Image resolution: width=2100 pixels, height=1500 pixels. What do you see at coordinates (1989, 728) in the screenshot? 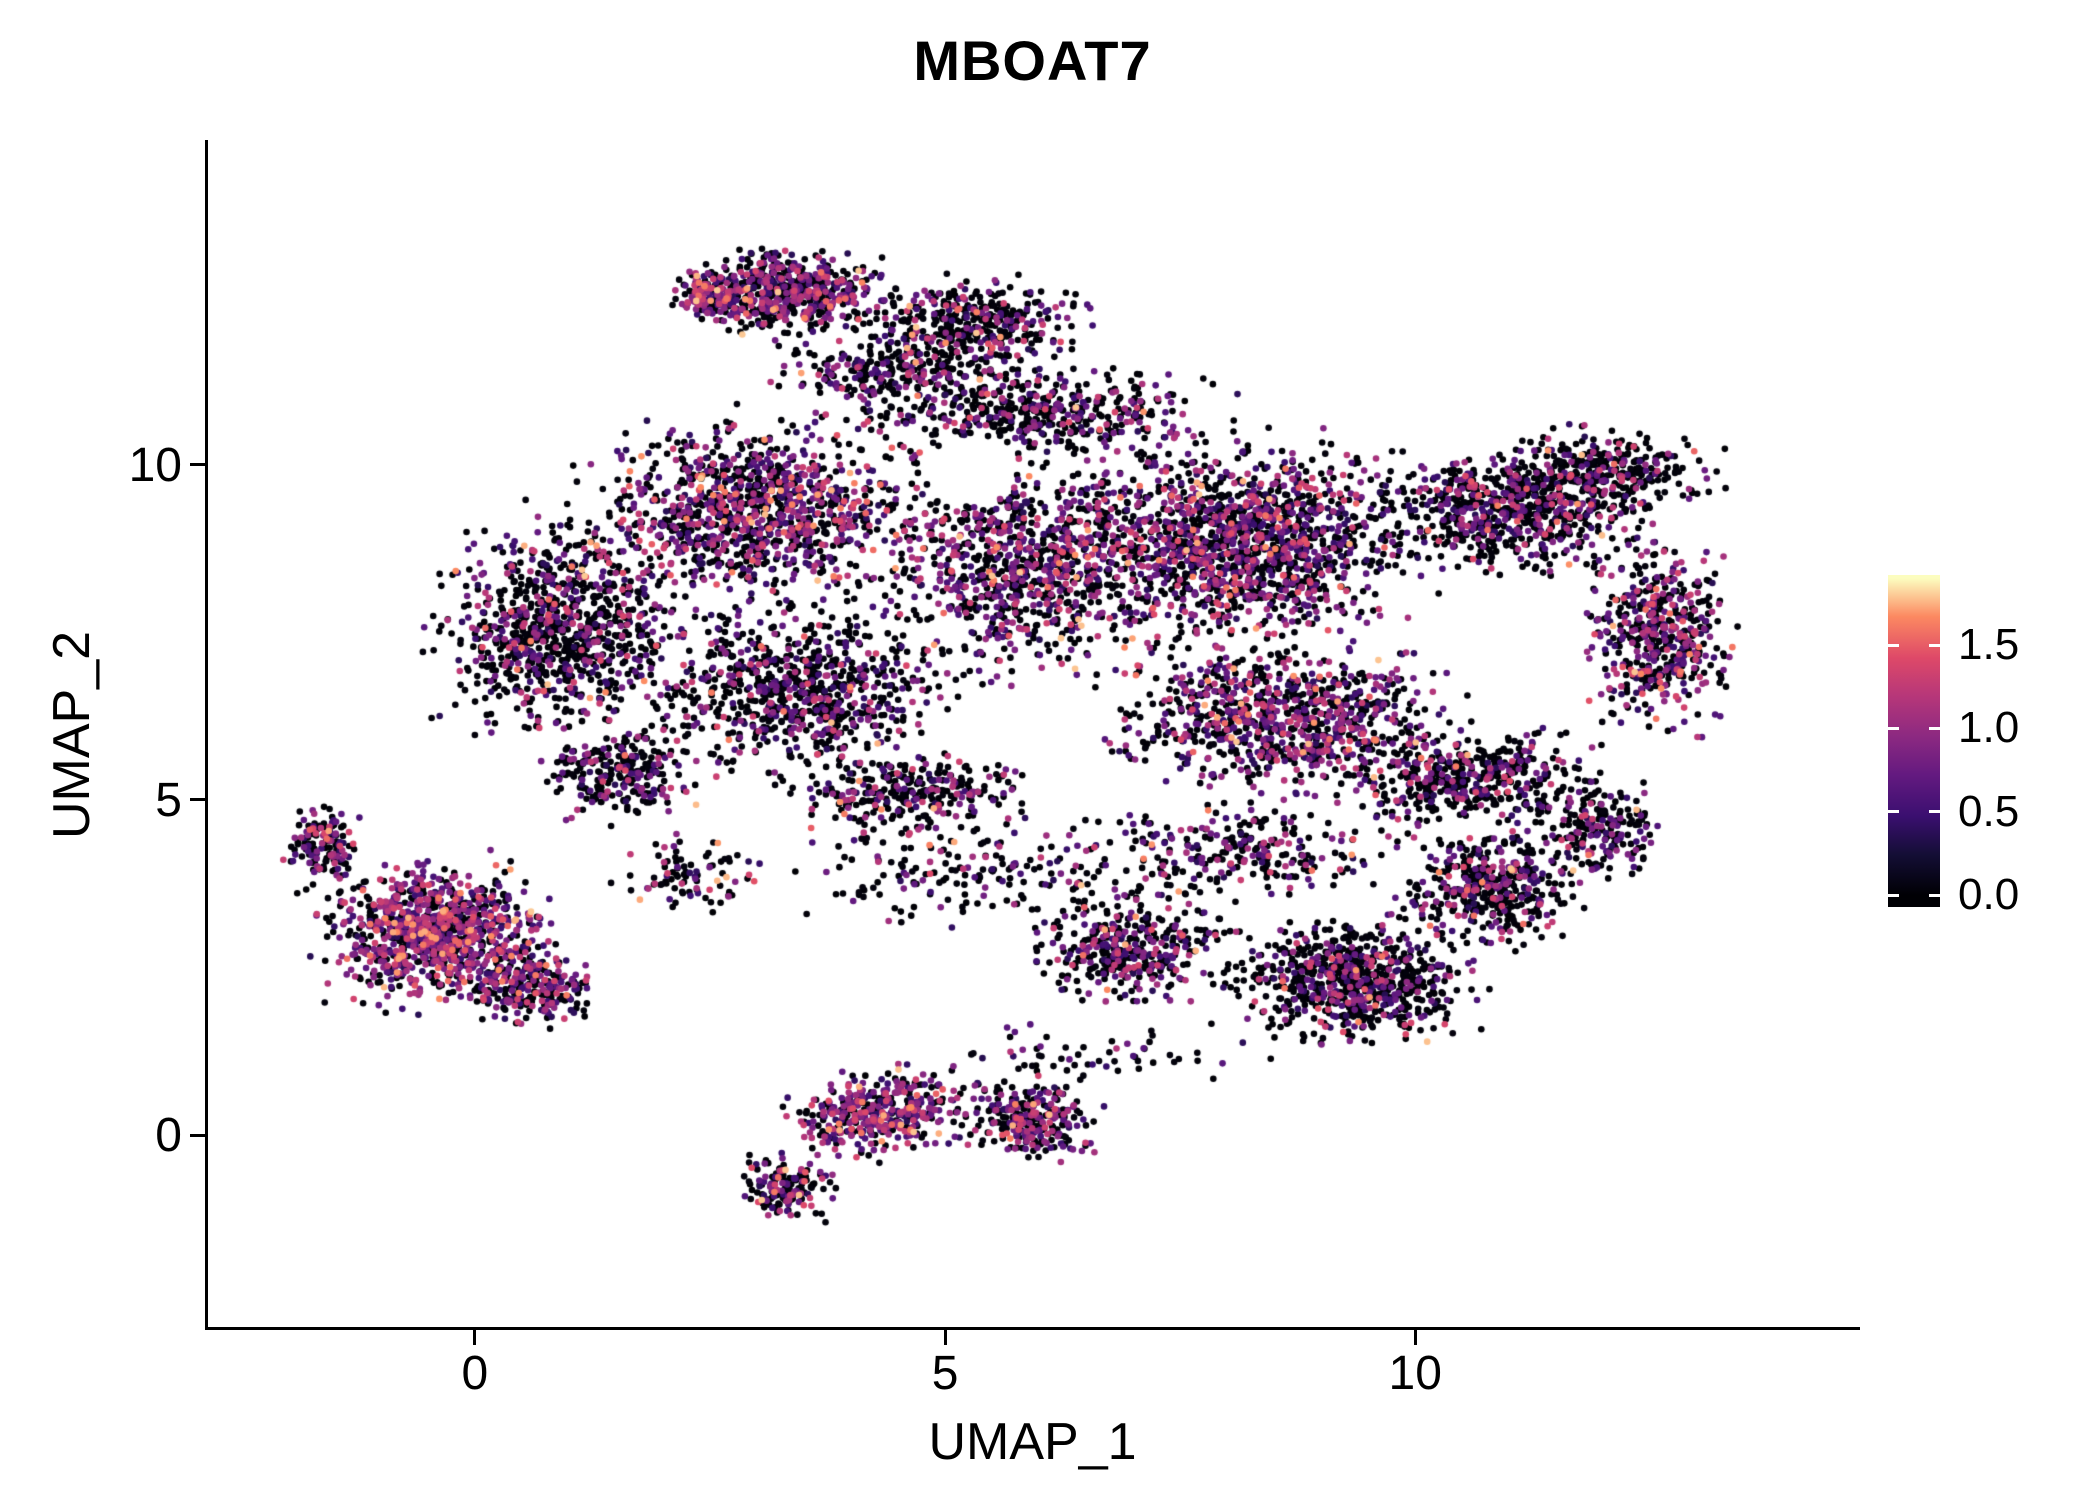
I see `colorbar-tick-label: 1.0` at bounding box center [1989, 728].